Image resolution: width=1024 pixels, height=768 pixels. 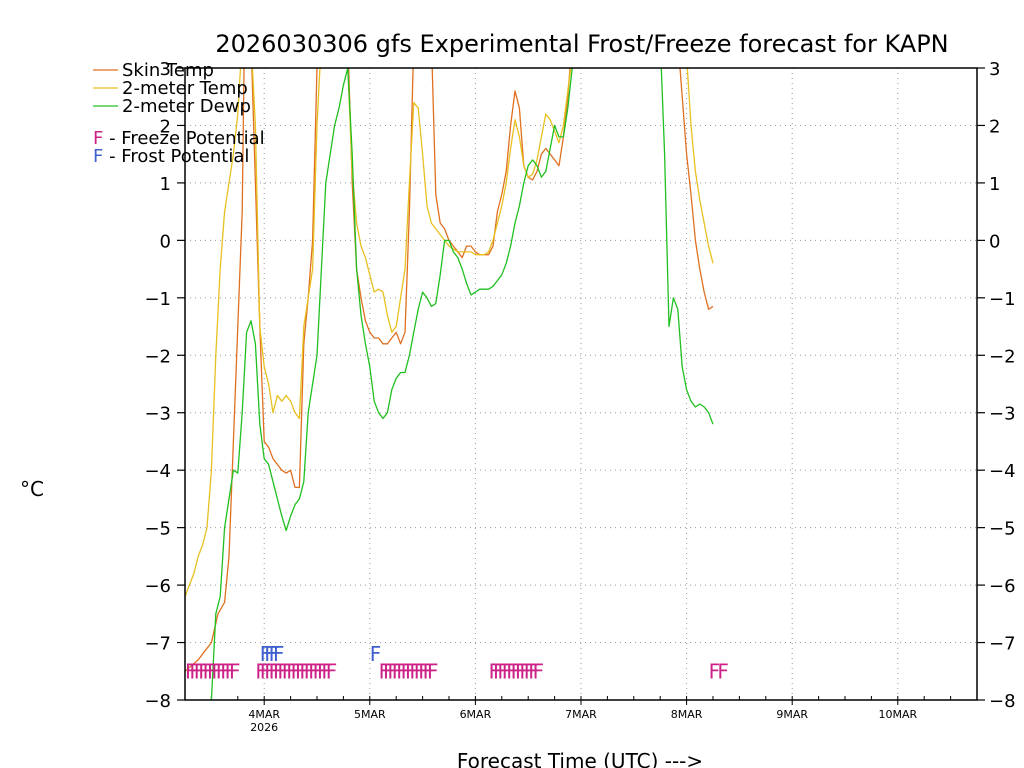 I want to click on y-tick-label-left: −7, so click(x=157, y=644).